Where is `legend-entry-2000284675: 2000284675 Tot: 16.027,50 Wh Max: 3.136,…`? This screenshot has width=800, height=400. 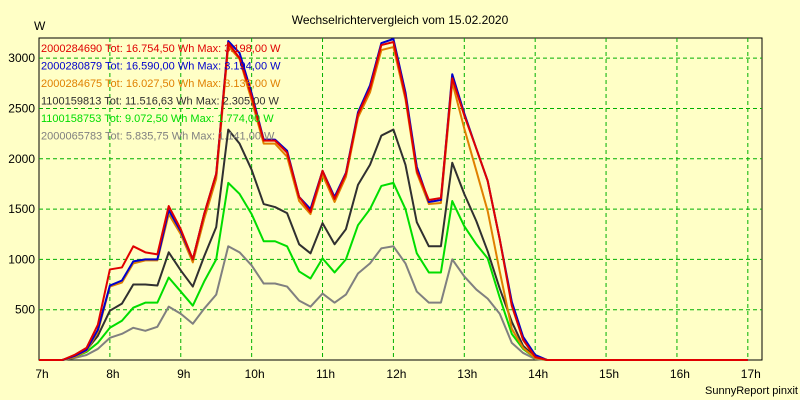 legend-entry-2000284675: 2000284675 Tot: 16.027,50 Wh Max: 3.136,… is located at coordinates (161, 84).